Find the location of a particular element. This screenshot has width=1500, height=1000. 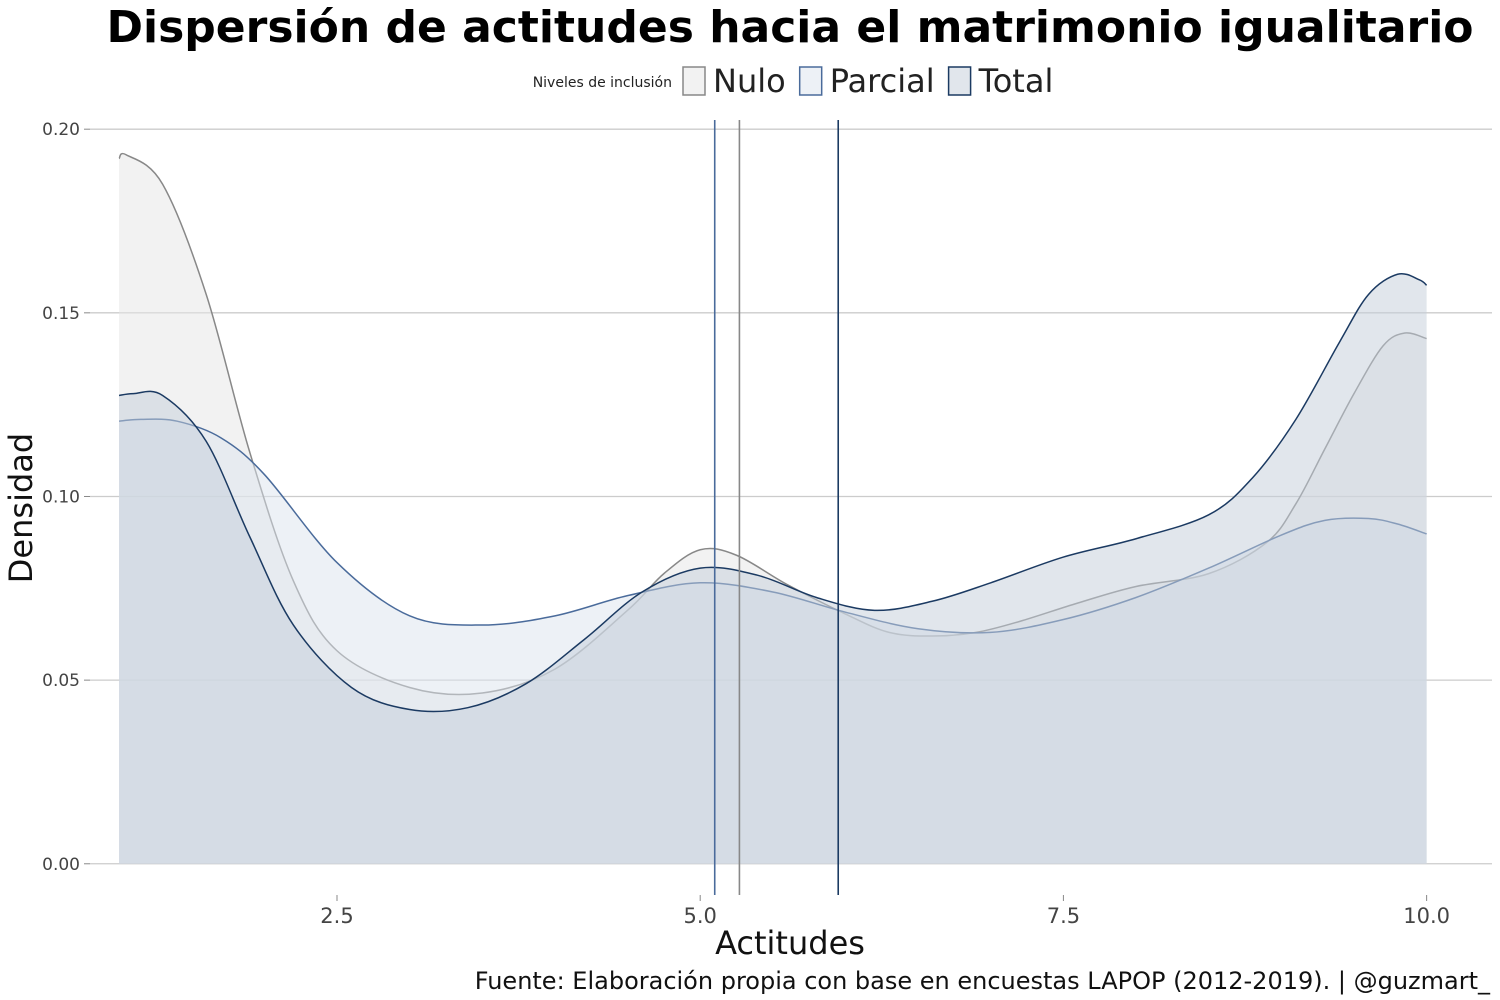

y-axis-title: Densidad is located at coordinates (21, 508).